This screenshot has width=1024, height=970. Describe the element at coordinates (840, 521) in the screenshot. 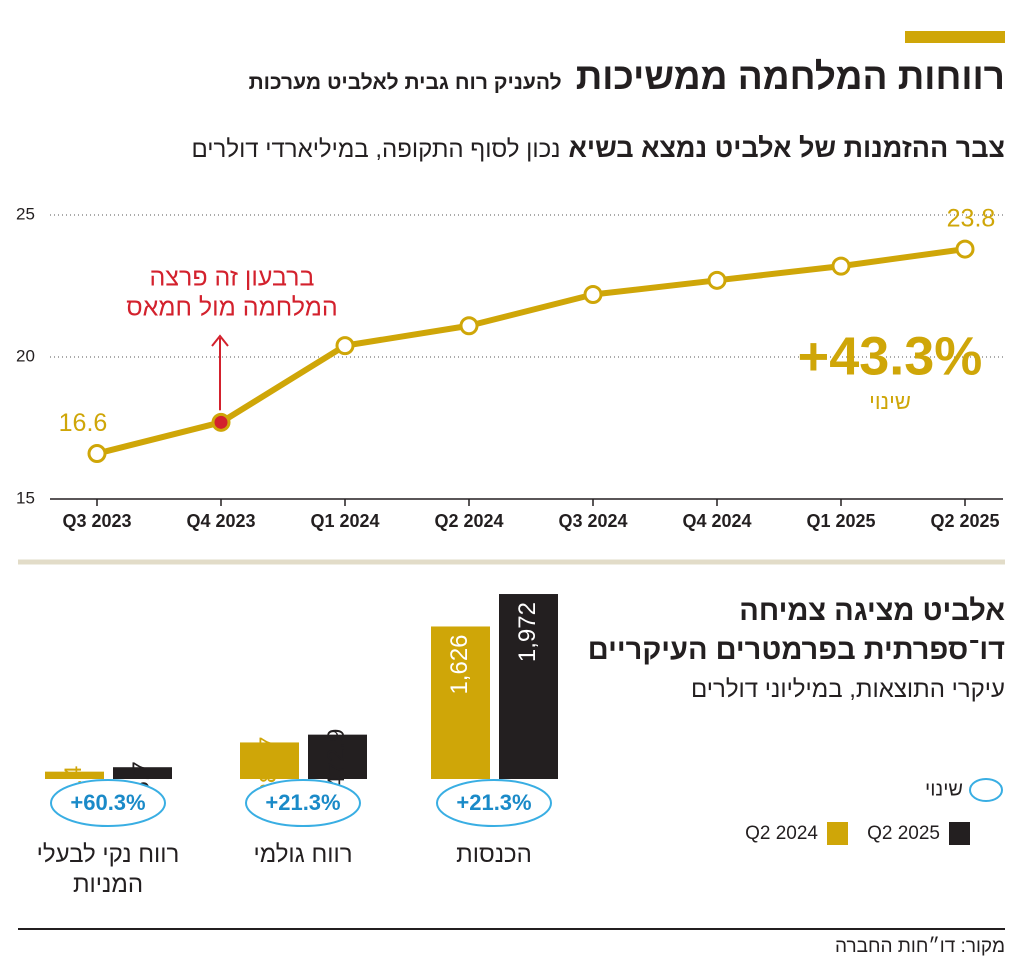

I see `x-tick-label: Q1 2025` at that location.